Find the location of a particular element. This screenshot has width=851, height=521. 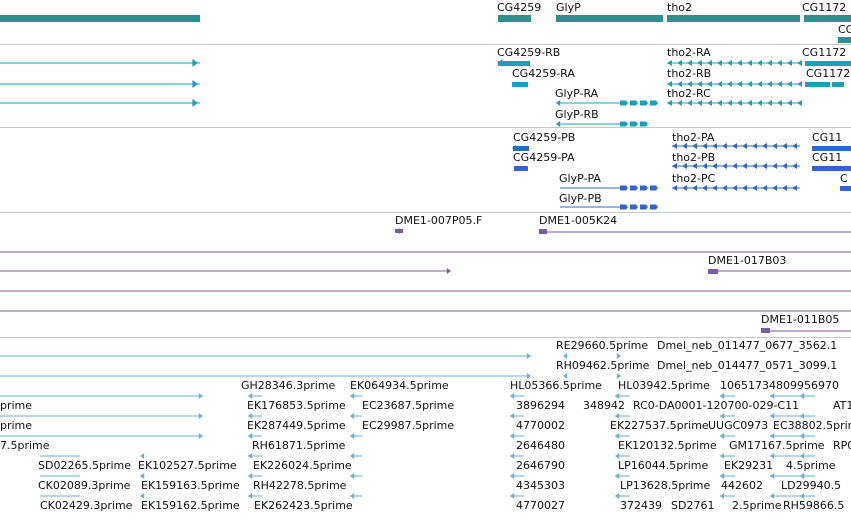

feature-label: CG4259 is located at coordinates (519, 7).